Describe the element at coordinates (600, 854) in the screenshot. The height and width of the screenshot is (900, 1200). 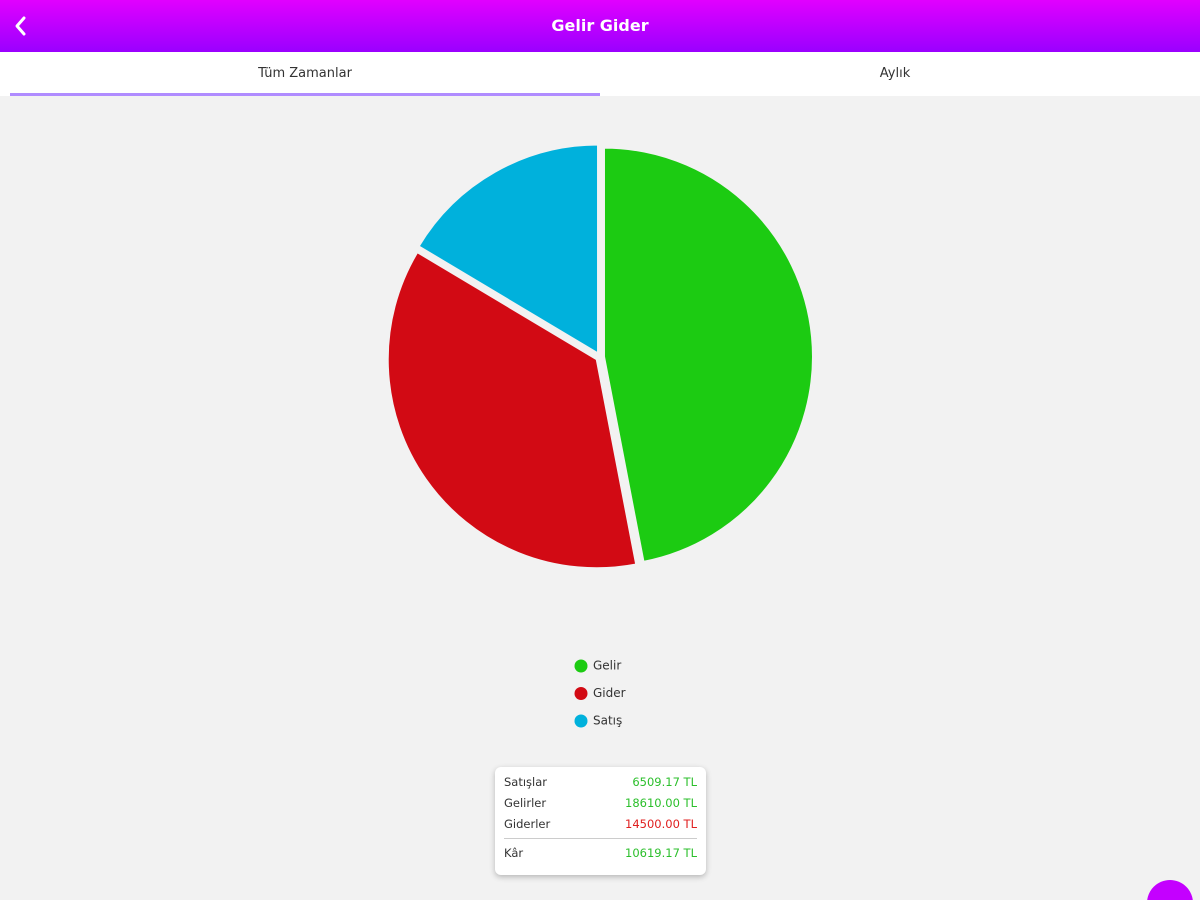
I see `summary-total: Kâr 10619.17 TL` at that location.